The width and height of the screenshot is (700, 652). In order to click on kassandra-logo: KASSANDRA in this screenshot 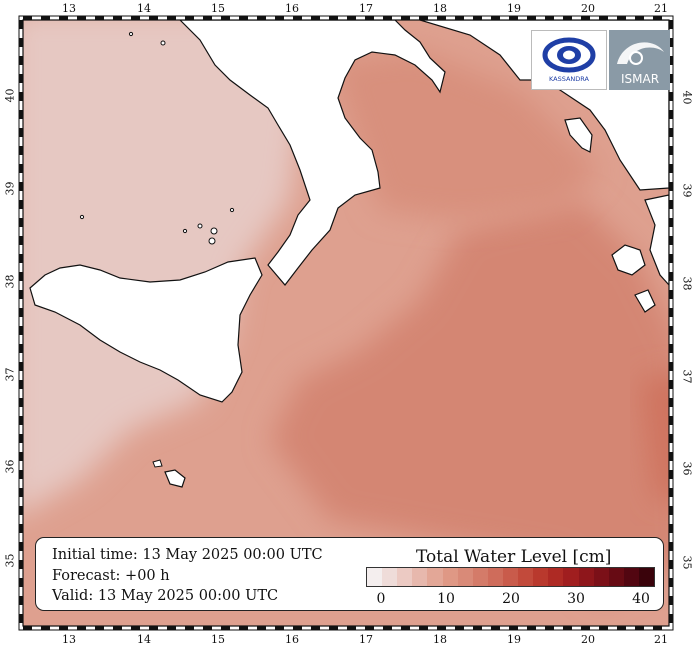, I will do `click(569, 60)`.